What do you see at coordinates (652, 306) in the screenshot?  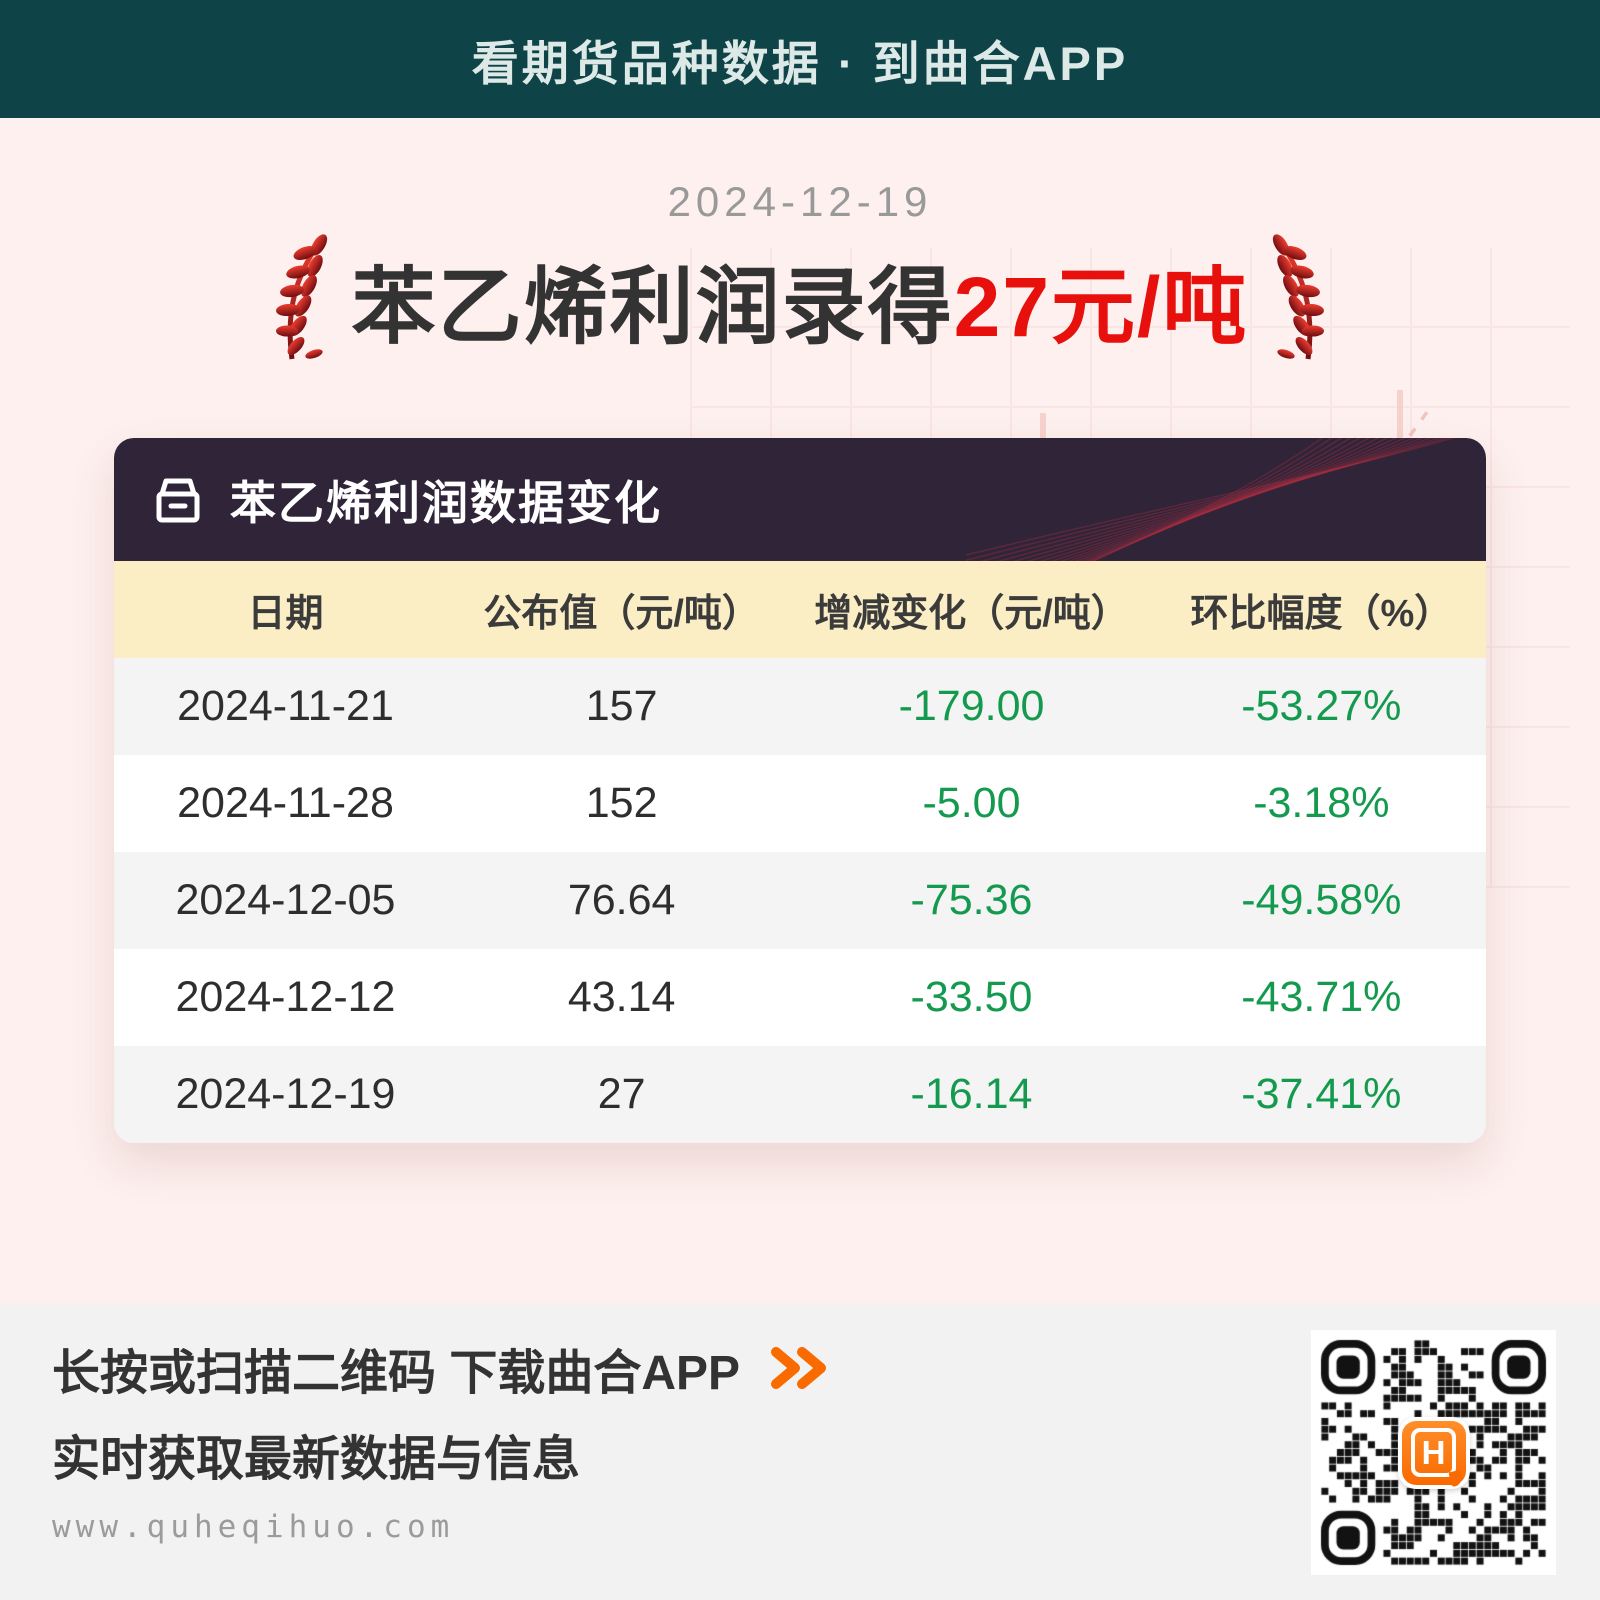 I see `title-text: 苯乙烯利润录得` at bounding box center [652, 306].